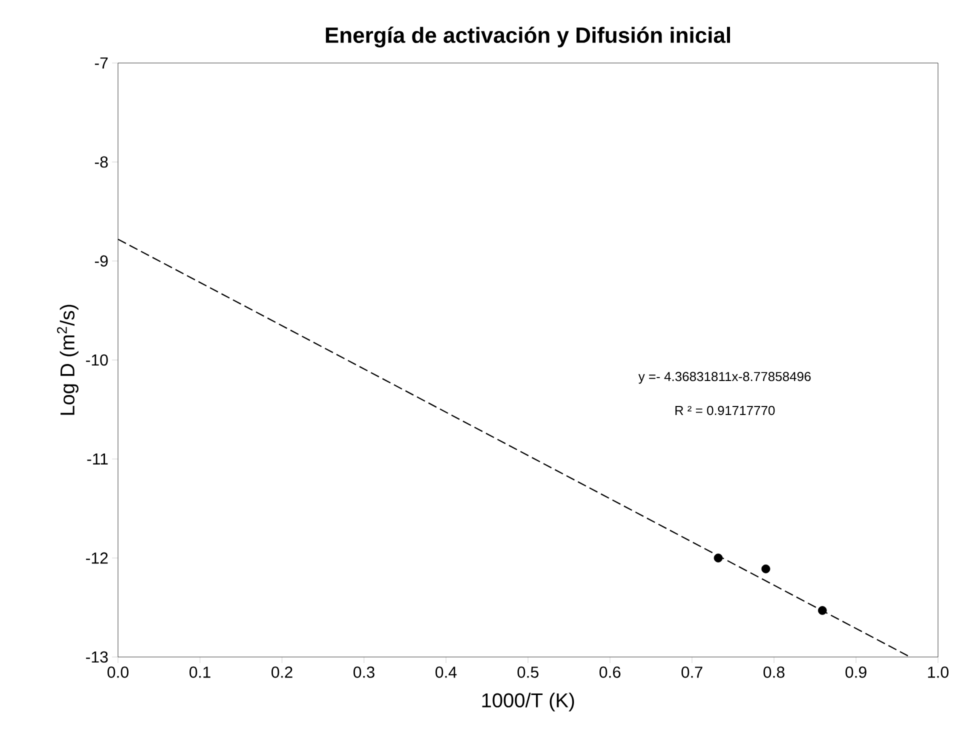 This screenshot has height=753, width=963. Describe the element at coordinates (101, 261) in the screenshot. I see `y-tick-label: -9` at that location.